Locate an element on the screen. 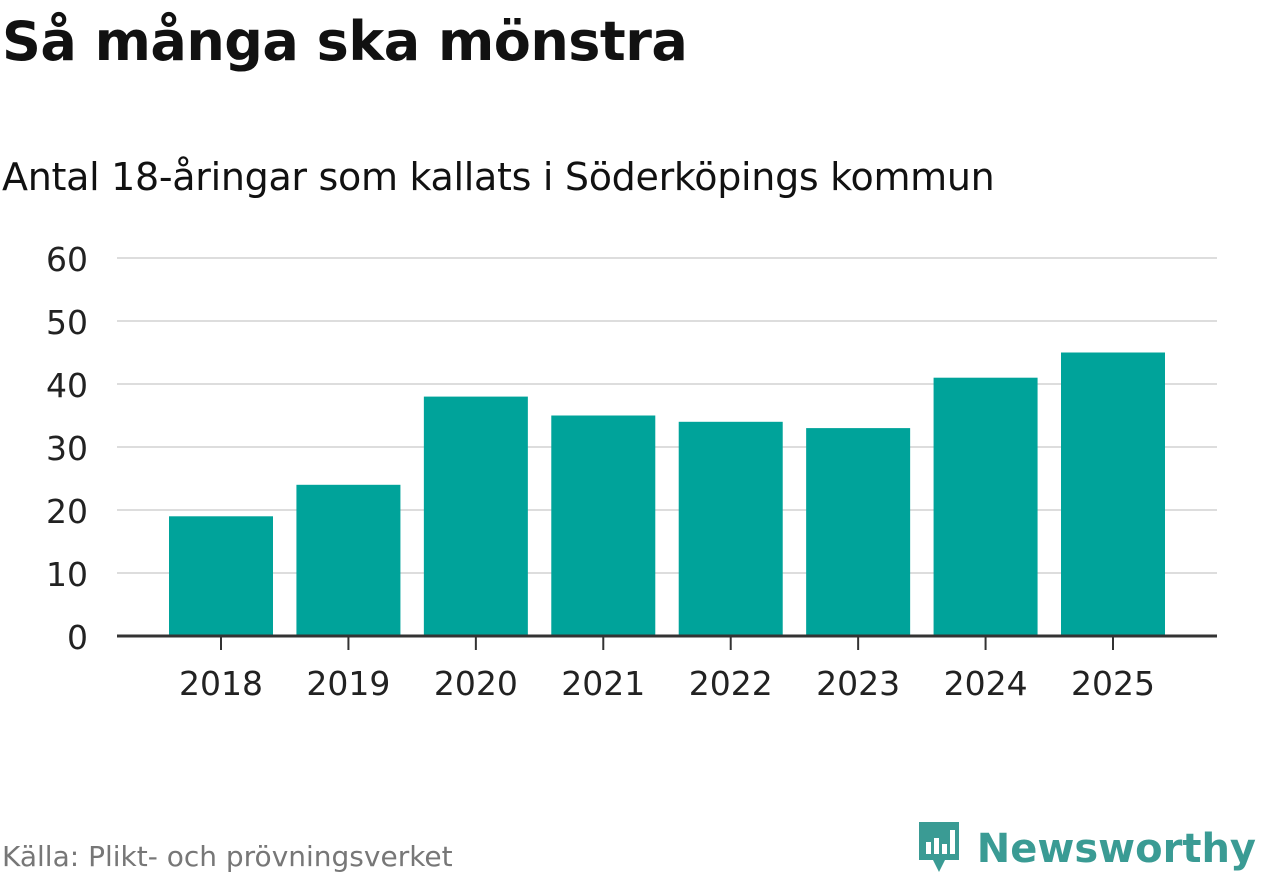 This screenshot has height=880, width=1262. brand-name: Newsworthy is located at coordinates (1116, 849).